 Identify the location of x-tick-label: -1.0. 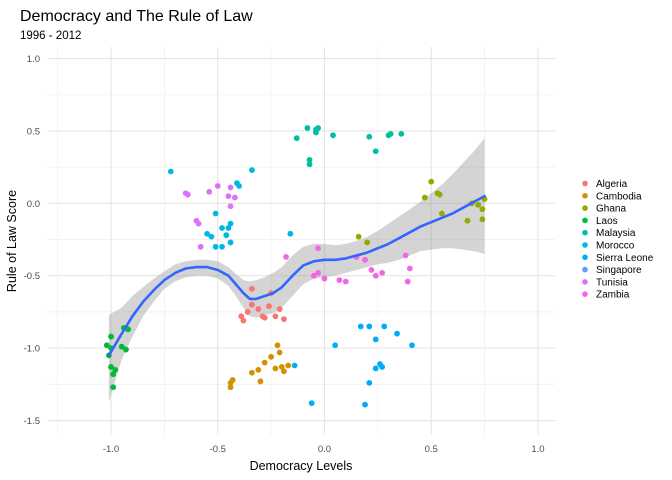
(111, 449).